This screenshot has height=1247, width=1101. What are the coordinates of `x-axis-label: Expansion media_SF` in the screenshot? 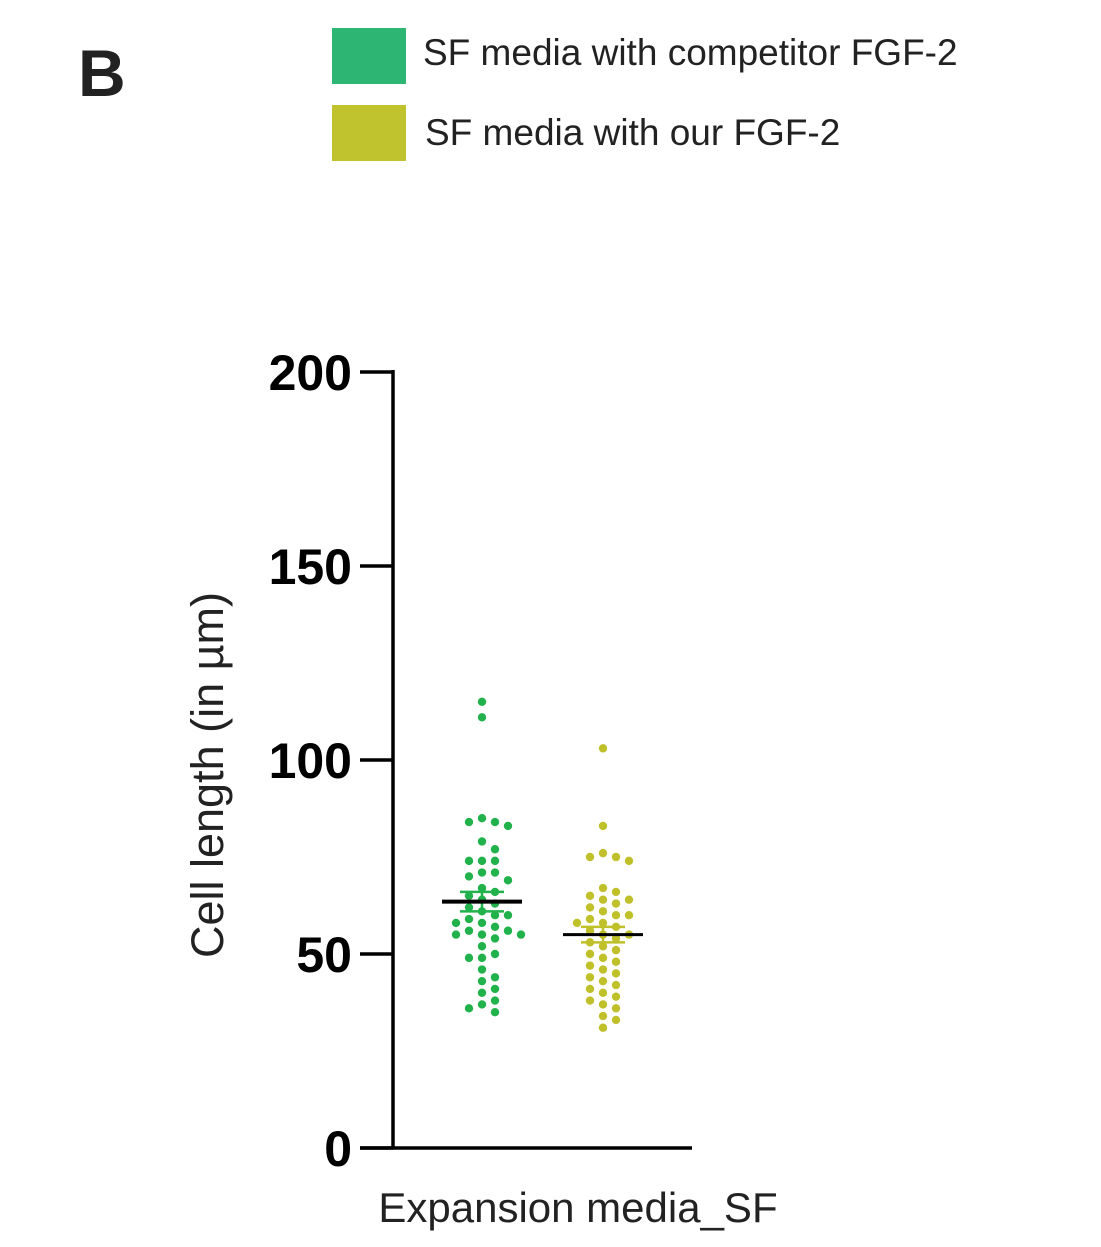 It's located at (577, 1207).